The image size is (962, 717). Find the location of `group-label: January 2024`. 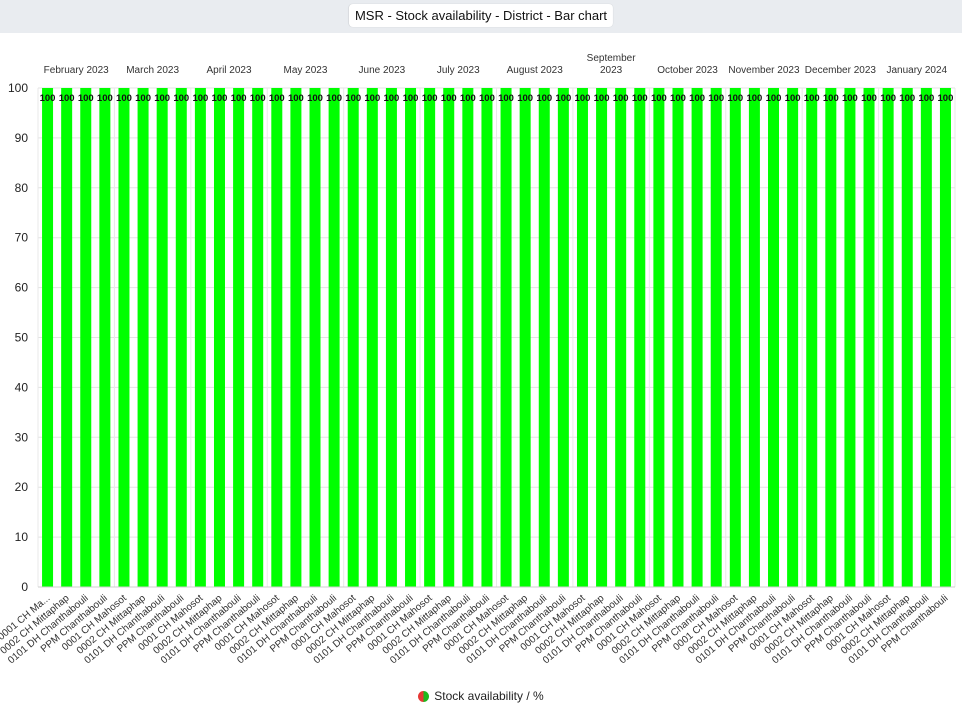

group-label: January 2024 is located at coordinates (916, 70).